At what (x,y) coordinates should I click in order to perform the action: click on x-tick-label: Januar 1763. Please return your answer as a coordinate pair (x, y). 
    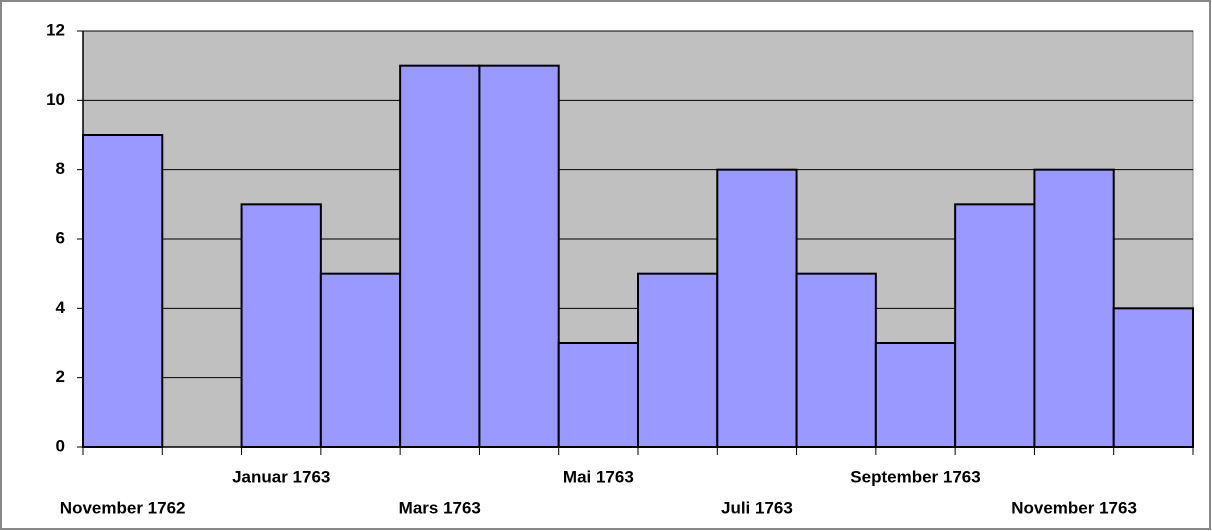
    Looking at the image, I should click on (281, 476).